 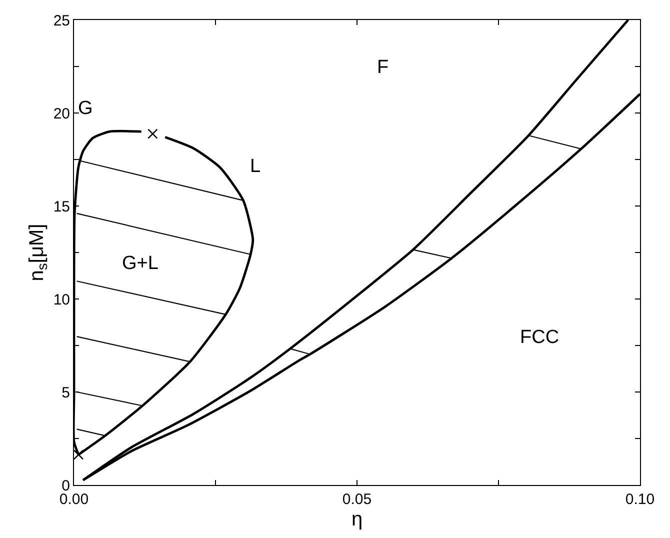 I want to click on annotation: L, so click(x=255, y=166).